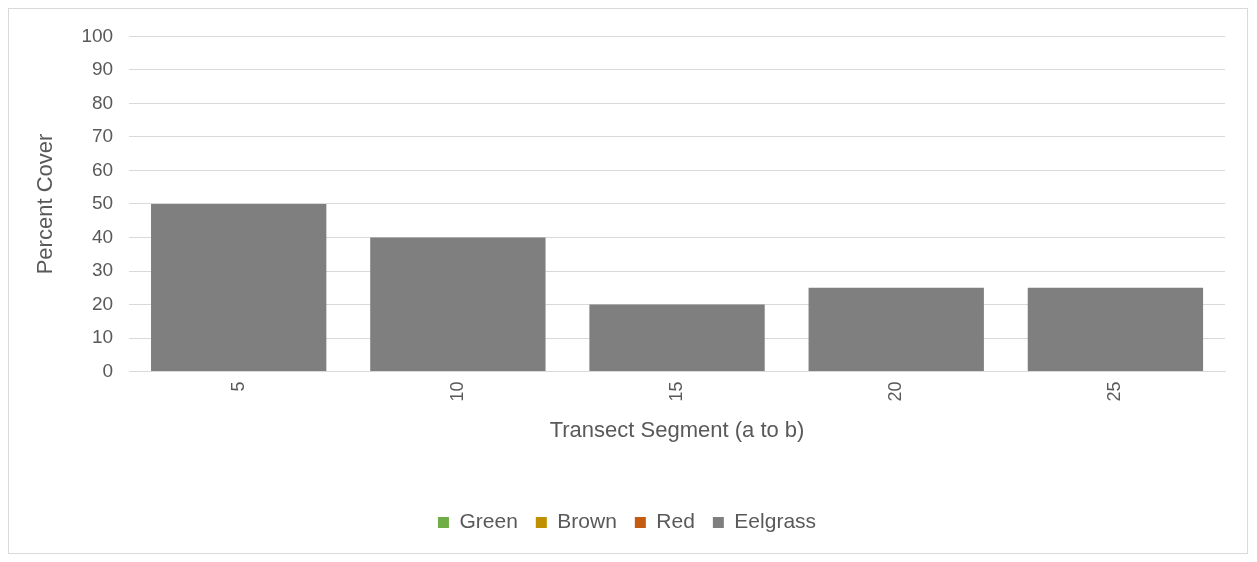  I want to click on y-tick-label: 80, so click(102, 102).